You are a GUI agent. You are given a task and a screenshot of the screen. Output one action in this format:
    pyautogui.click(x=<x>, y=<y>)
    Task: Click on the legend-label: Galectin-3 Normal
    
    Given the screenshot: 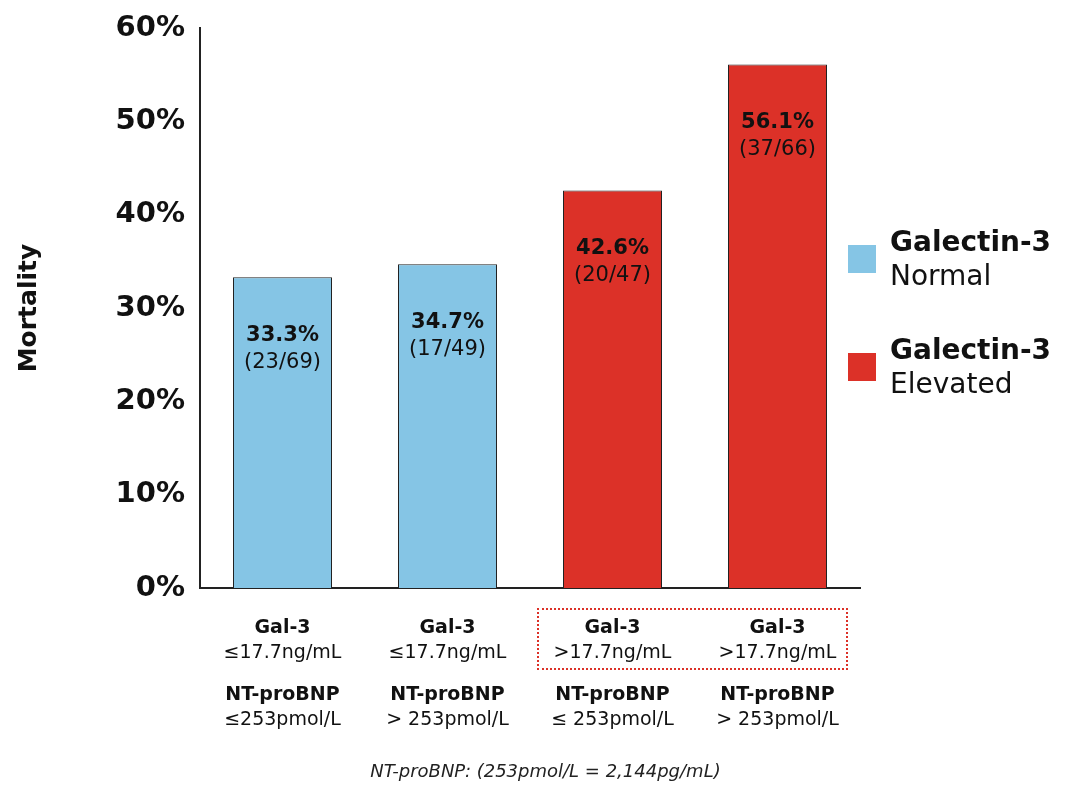 What is the action you would take?
    pyautogui.click(x=971, y=258)
    